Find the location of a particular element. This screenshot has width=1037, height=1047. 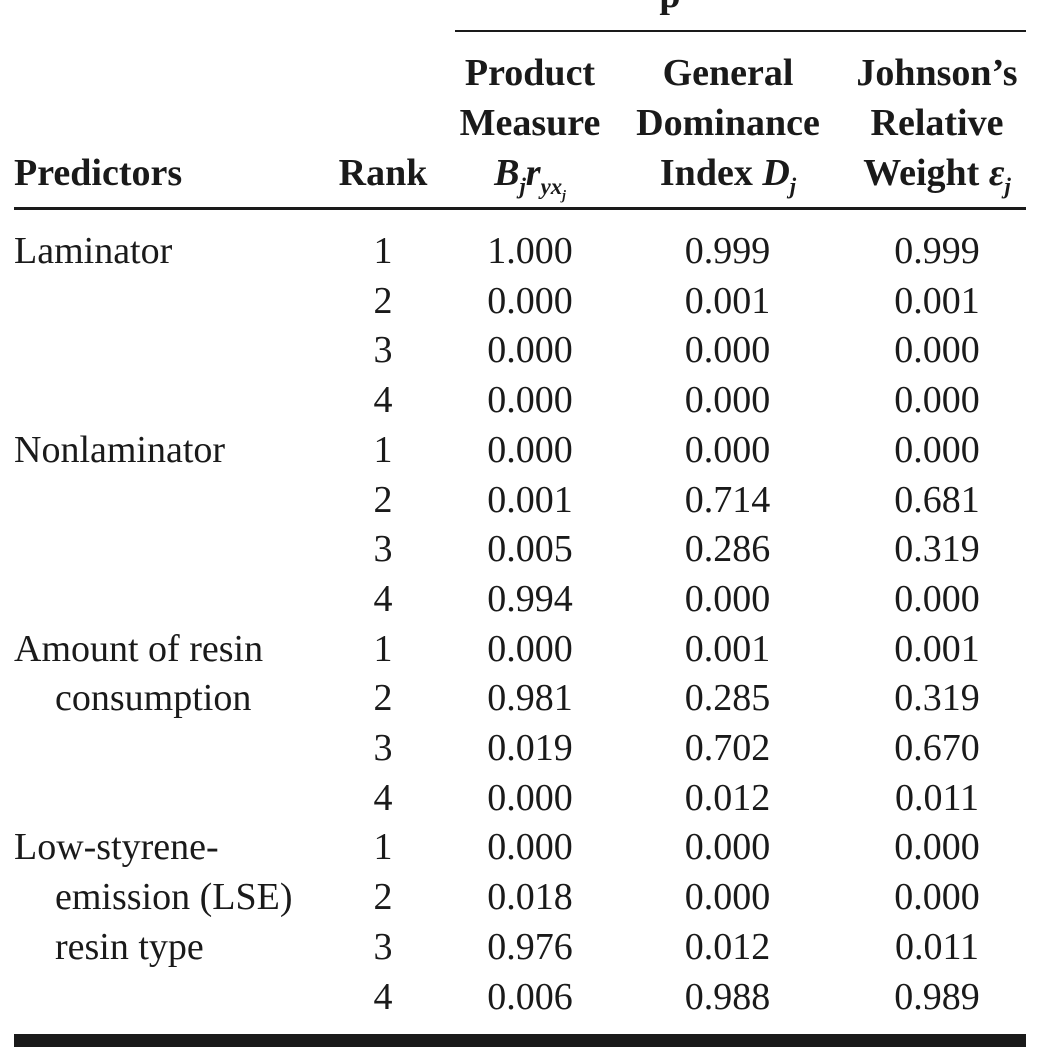

product-measure-cell: 0.981 is located at coordinates (530, 698).